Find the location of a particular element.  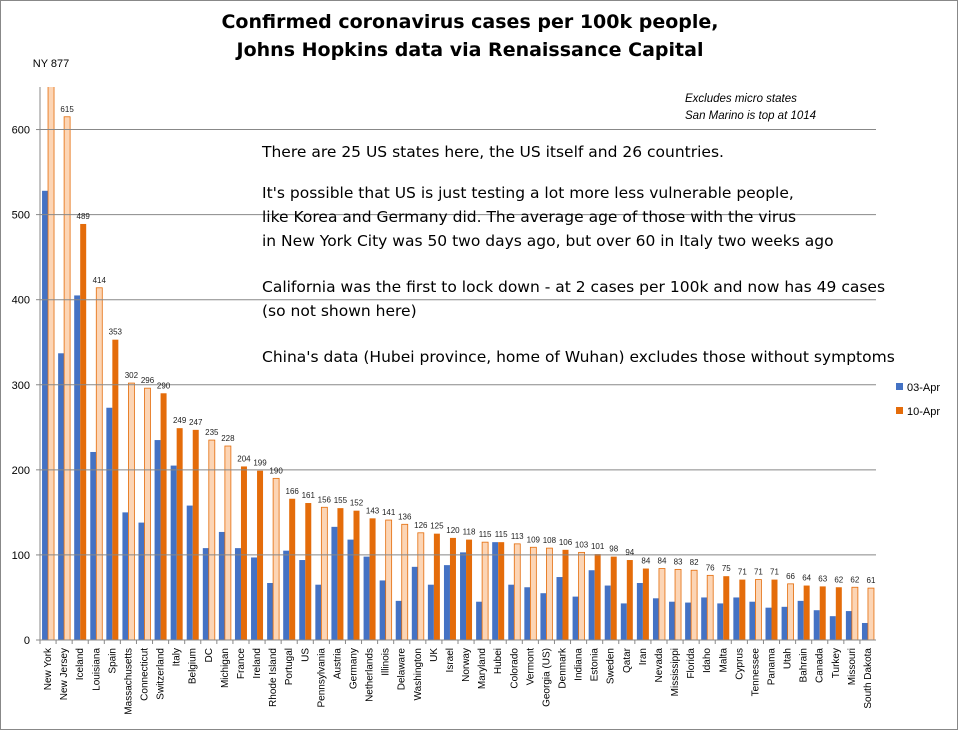

value-label: 296 is located at coordinates (148, 380).